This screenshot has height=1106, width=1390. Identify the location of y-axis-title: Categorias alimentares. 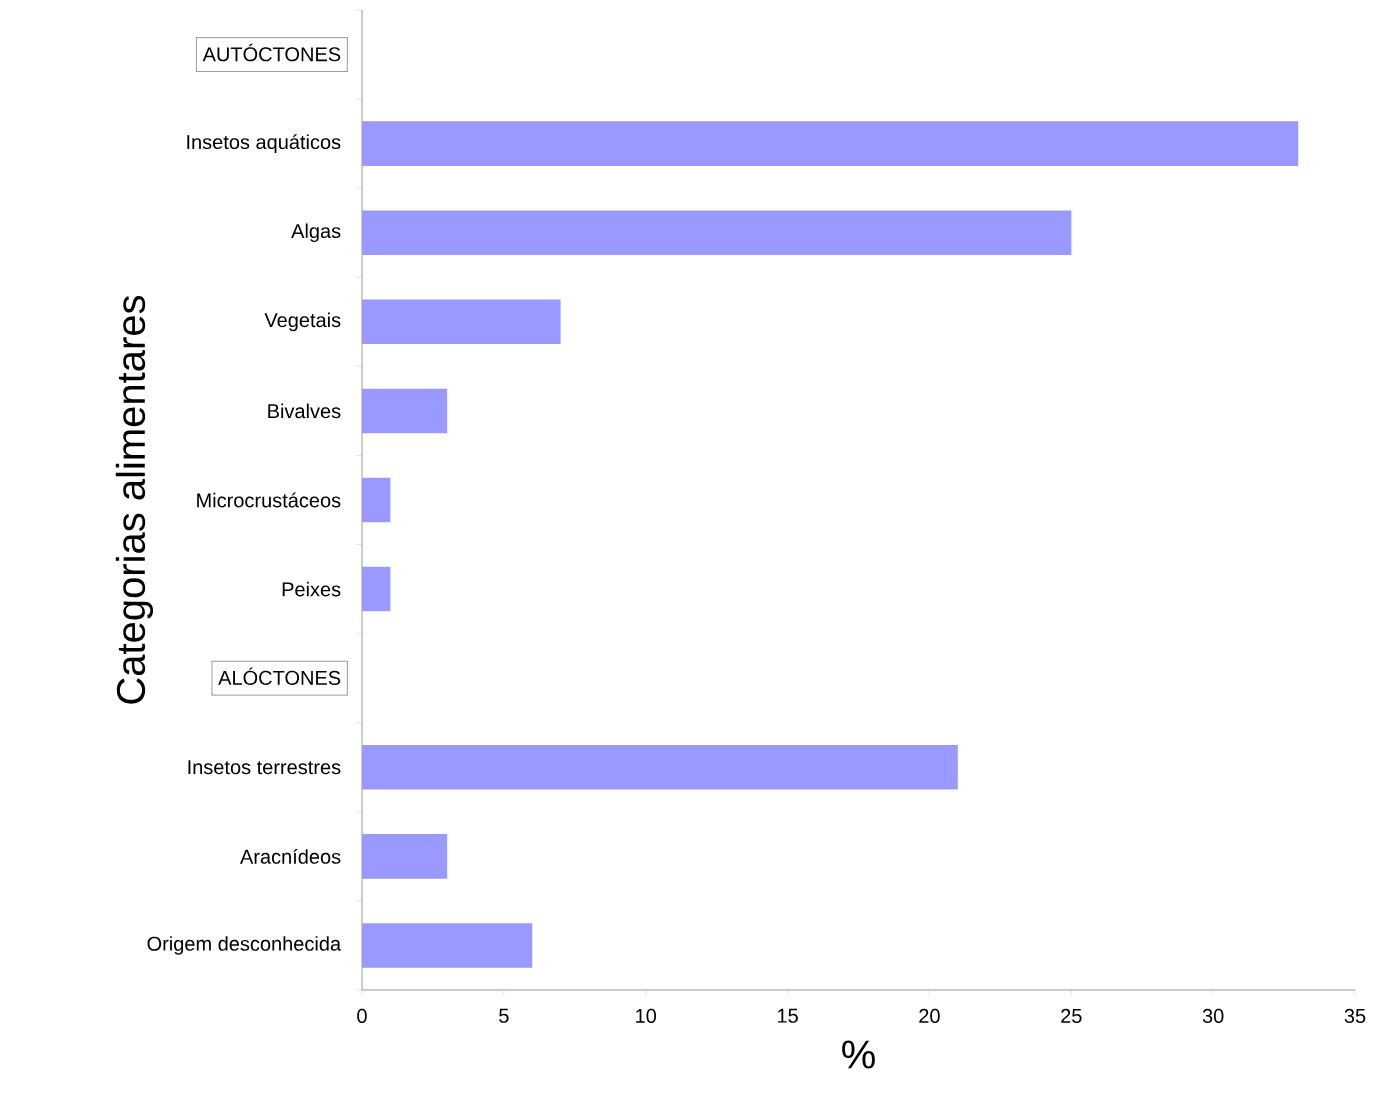
(134, 499).